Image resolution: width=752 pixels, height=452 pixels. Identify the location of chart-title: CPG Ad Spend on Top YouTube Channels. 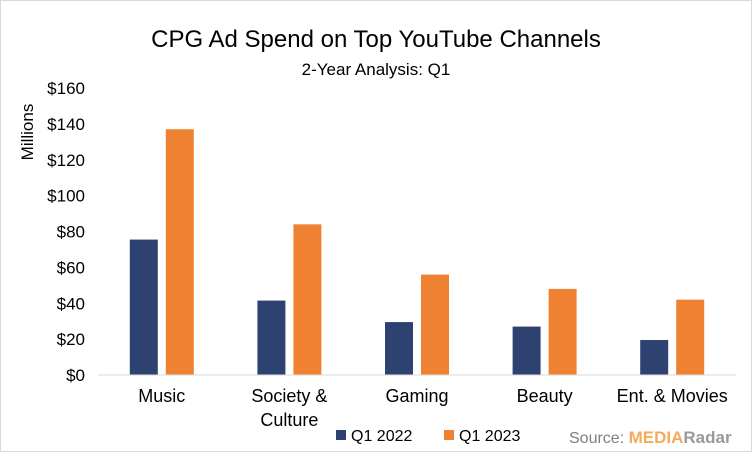
(376, 39).